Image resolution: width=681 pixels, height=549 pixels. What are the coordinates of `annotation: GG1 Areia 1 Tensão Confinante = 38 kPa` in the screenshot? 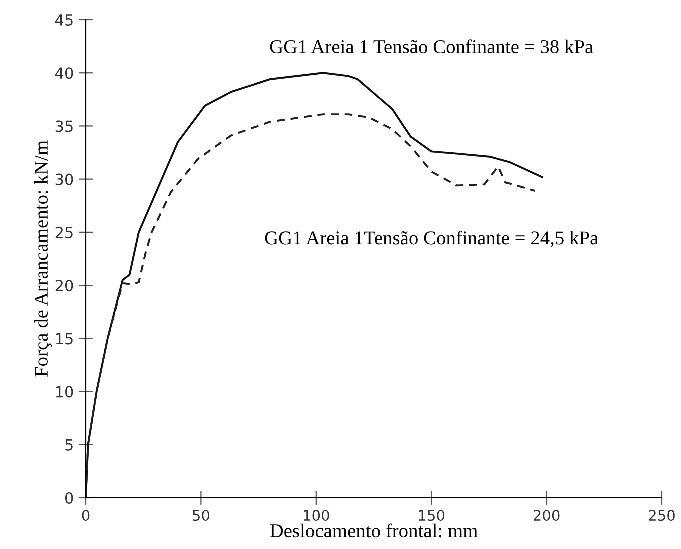 It's located at (432, 47).